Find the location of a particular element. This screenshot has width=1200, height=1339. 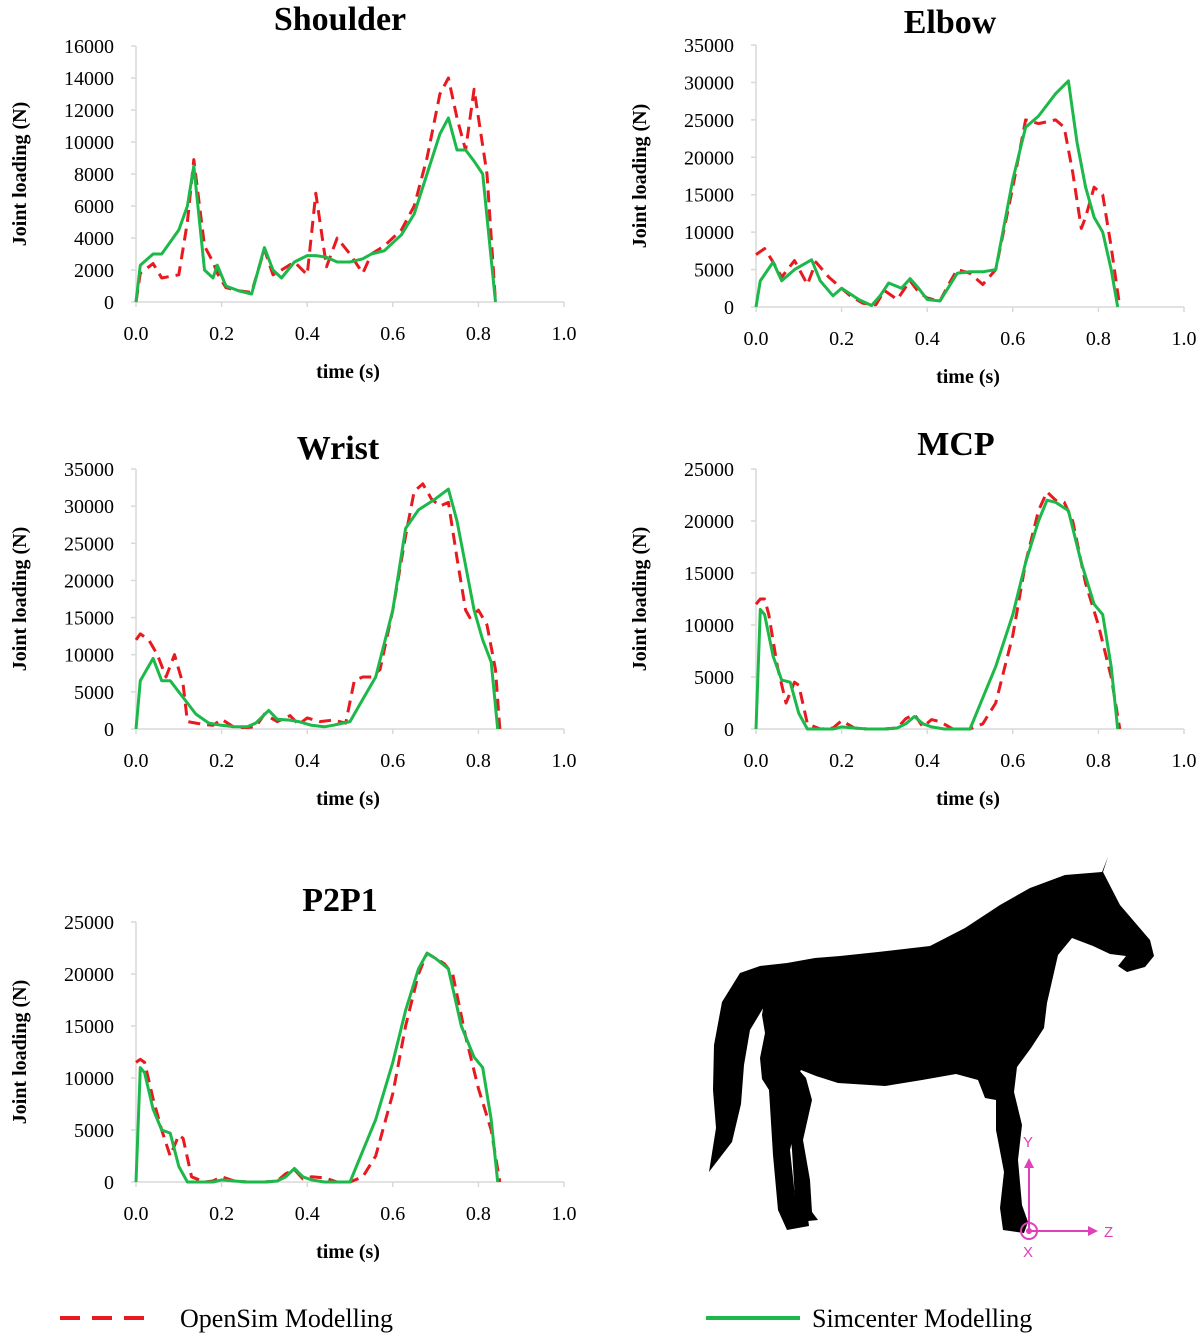

legend-simcenter-label: Simcenter Modelling is located at coordinates (922, 1318).